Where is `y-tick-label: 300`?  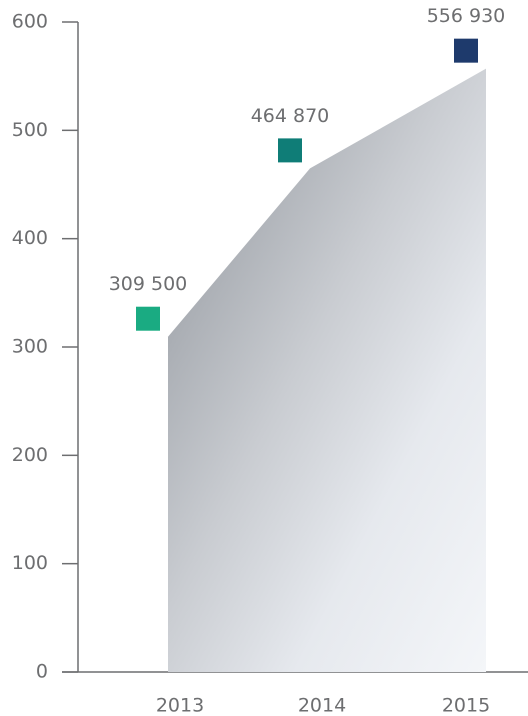 y-tick-label: 300 is located at coordinates (30, 347).